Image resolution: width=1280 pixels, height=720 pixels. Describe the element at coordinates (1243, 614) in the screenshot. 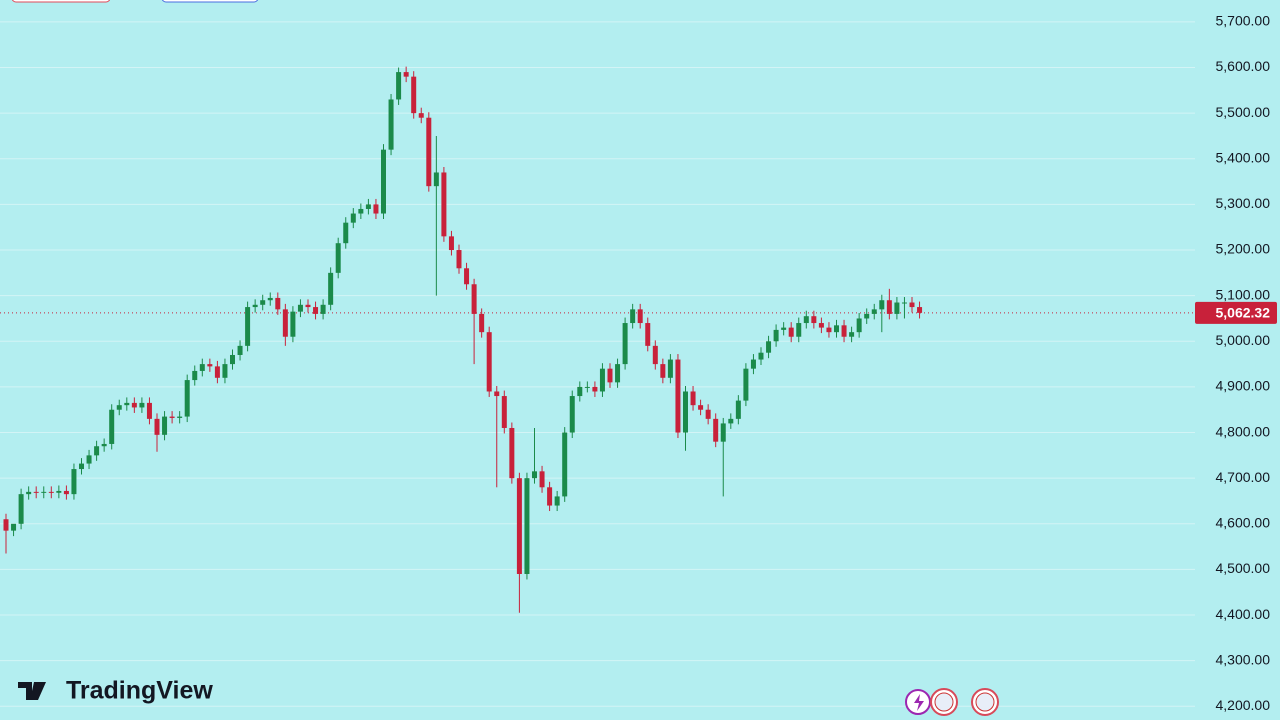

I see `y-tick-label: 4,400.00` at that location.